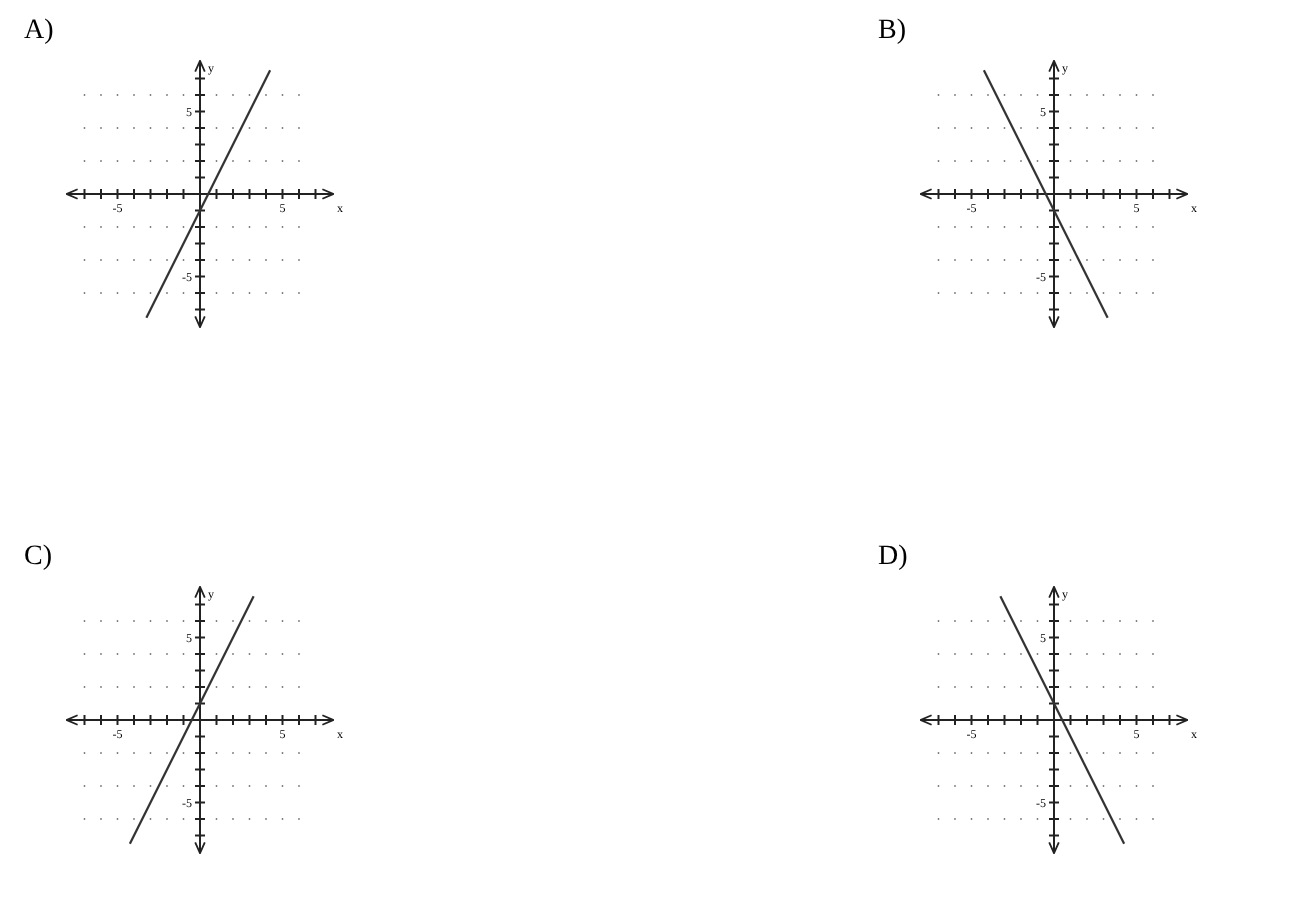 The height and width of the screenshot is (924, 1300). Describe the element at coordinates (39, 31) in the screenshot. I see `chart-title: A)` at that location.